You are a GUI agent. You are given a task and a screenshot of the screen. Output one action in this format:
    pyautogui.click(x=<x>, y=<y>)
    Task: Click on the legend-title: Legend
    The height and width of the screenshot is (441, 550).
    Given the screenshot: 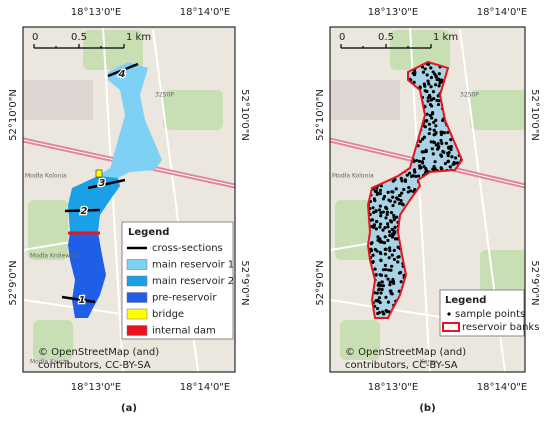 What is the action you would take?
    pyautogui.click(x=465, y=300)
    